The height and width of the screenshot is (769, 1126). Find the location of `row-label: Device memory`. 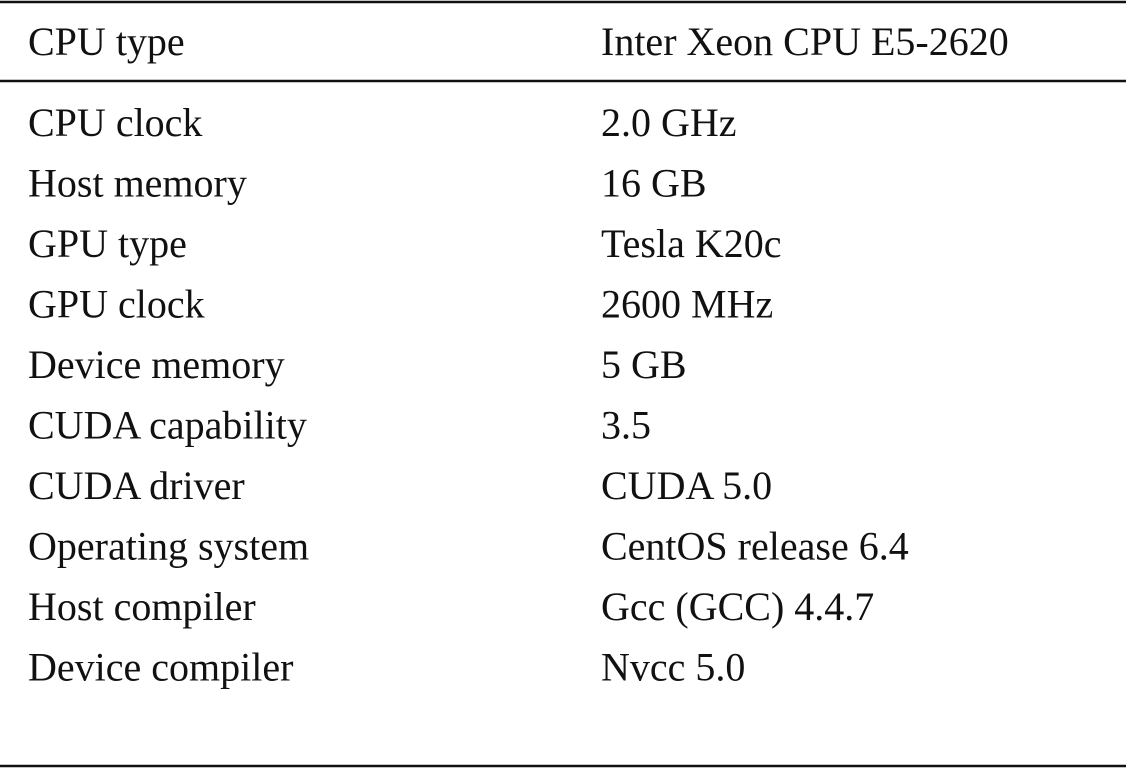

row-label: Device memory is located at coordinates (156, 364).